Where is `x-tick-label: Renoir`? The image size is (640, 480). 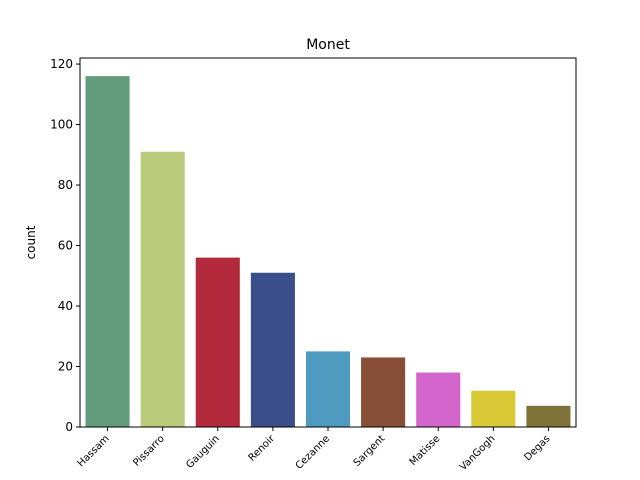 x-tick-label: Renoir is located at coordinates (262, 448).